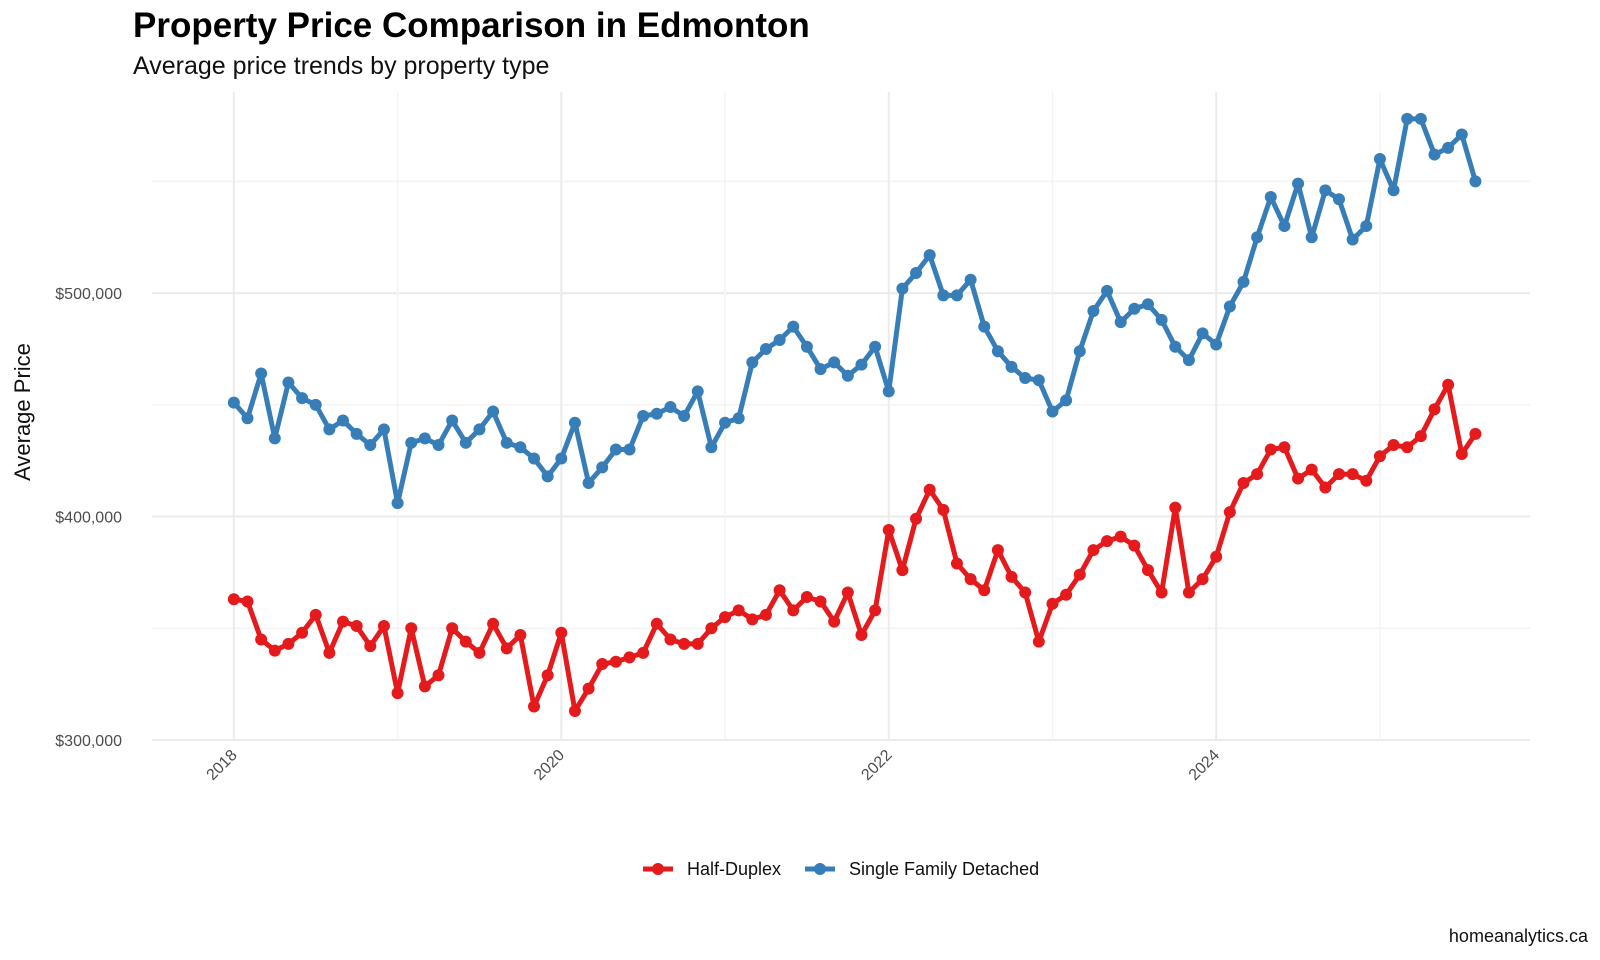 The width and height of the screenshot is (1600, 960). What do you see at coordinates (1204, 765) in the screenshot?
I see `x-tick-label: 2024` at bounding box center [1204, 765].